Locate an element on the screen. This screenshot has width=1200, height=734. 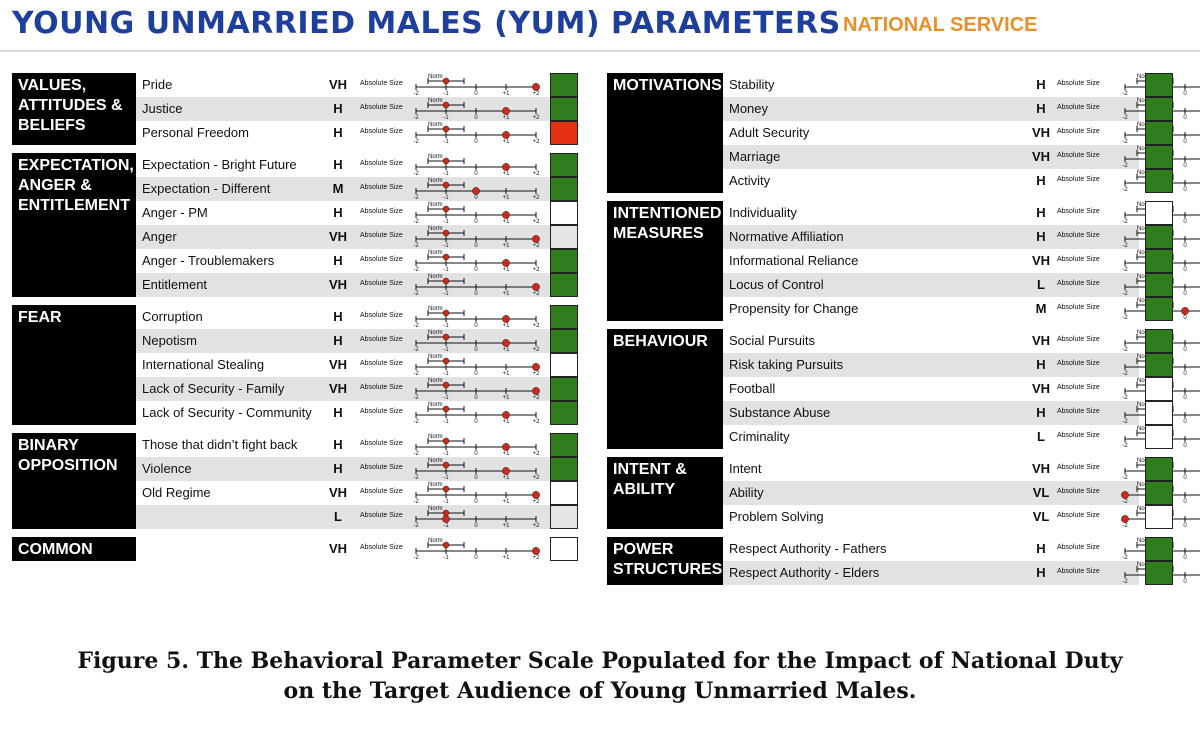
parameter-name: Marriage is located at coordinates (755, 156).